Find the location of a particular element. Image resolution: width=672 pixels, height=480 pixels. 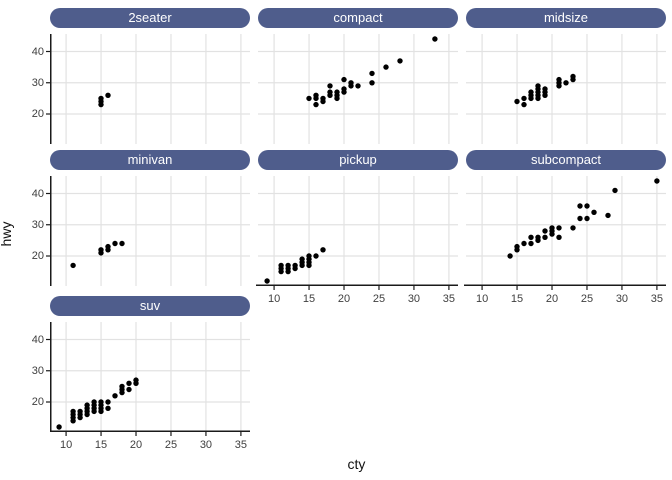

scatter-canvas-midsize is located at coordinates (566, 89).